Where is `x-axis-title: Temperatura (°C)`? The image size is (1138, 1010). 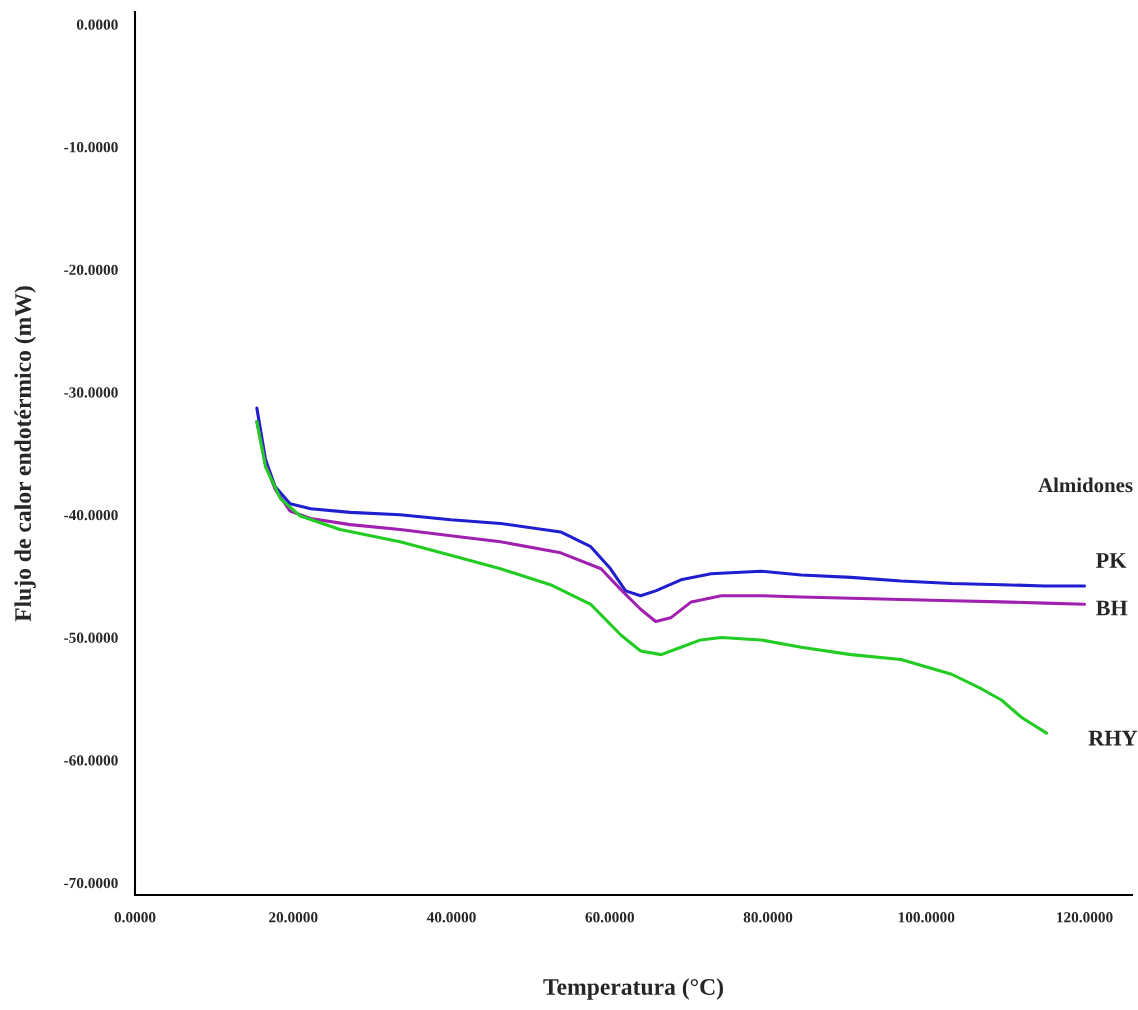 x-axis-title: Temperatura (°C) is located at coordinates (633, 989).